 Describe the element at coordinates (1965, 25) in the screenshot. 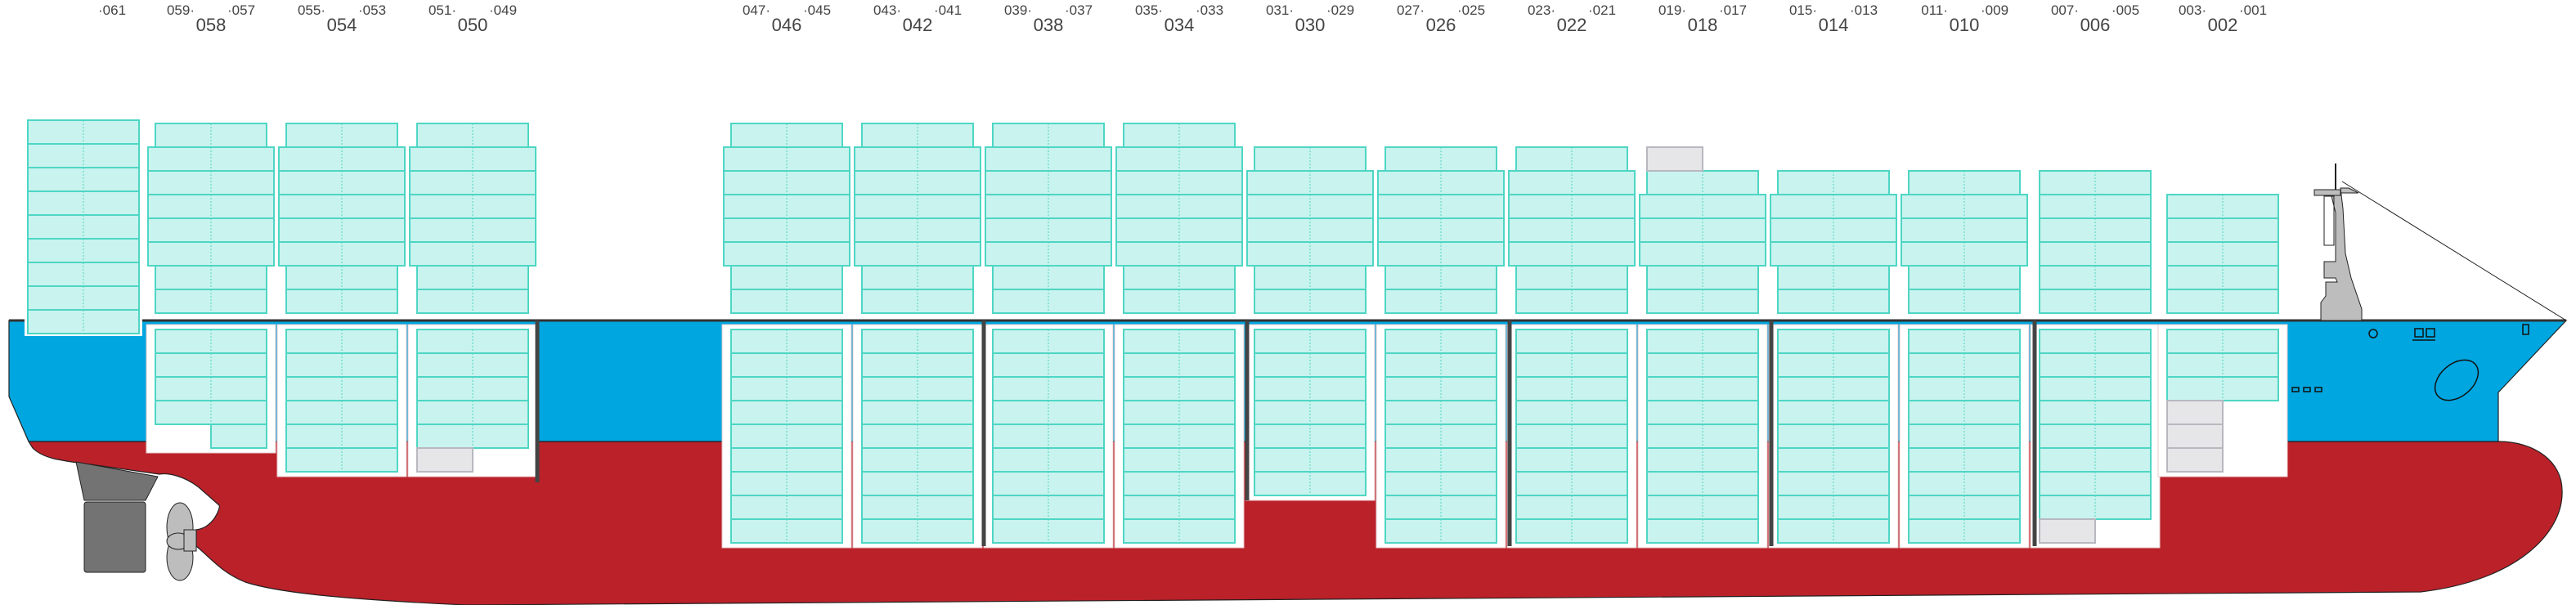

I see `bay-label: 010` at that location.